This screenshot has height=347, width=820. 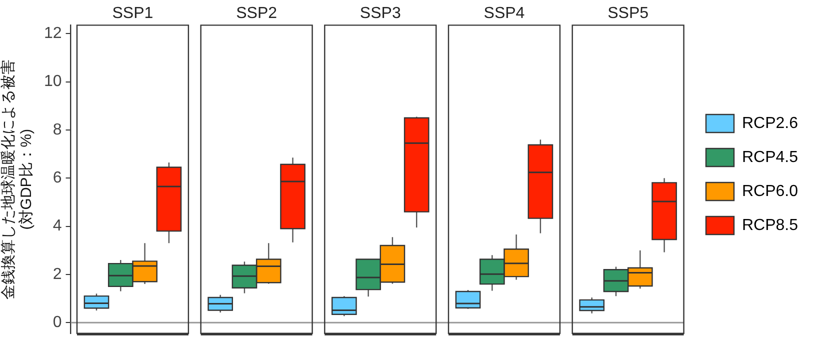 I want to click on x-tick-label: SSP3, so click(x=380, y=13).